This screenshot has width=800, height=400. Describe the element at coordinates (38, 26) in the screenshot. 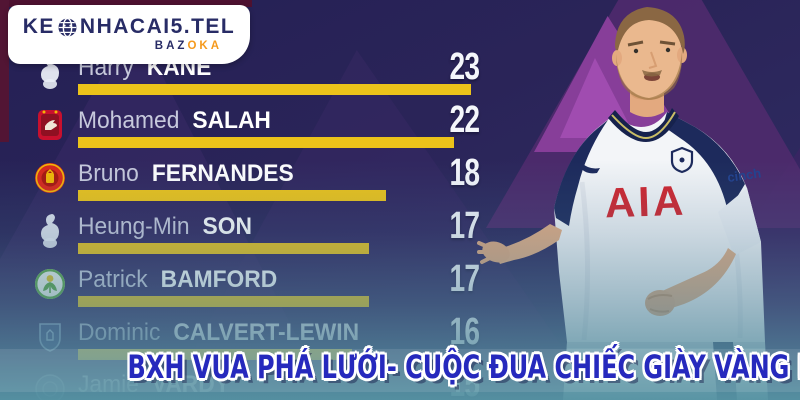

I see `logo-text-pre: KE` at that location.